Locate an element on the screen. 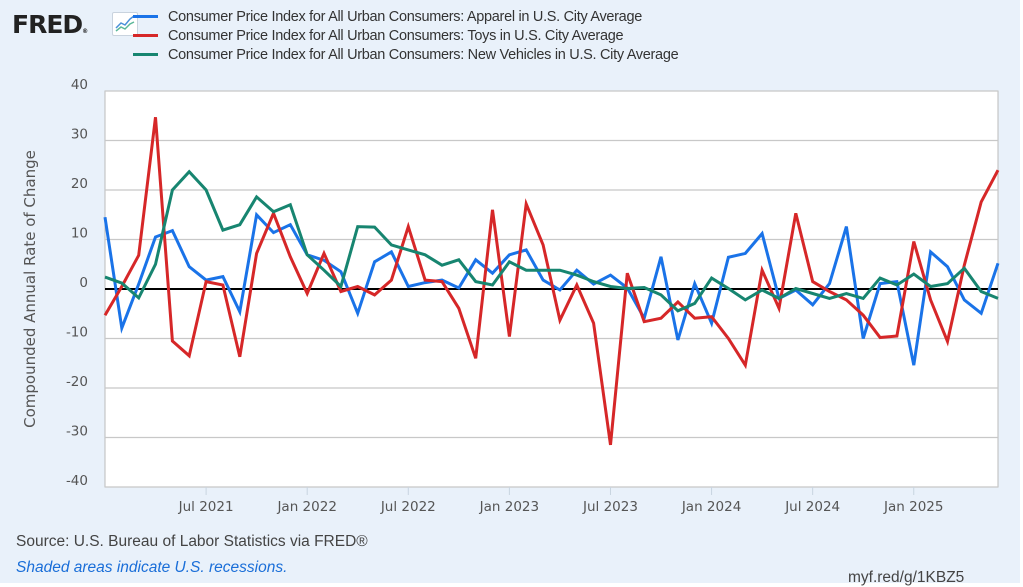  legend-swatch-new-vehicles is located at coordinates (145, 54).